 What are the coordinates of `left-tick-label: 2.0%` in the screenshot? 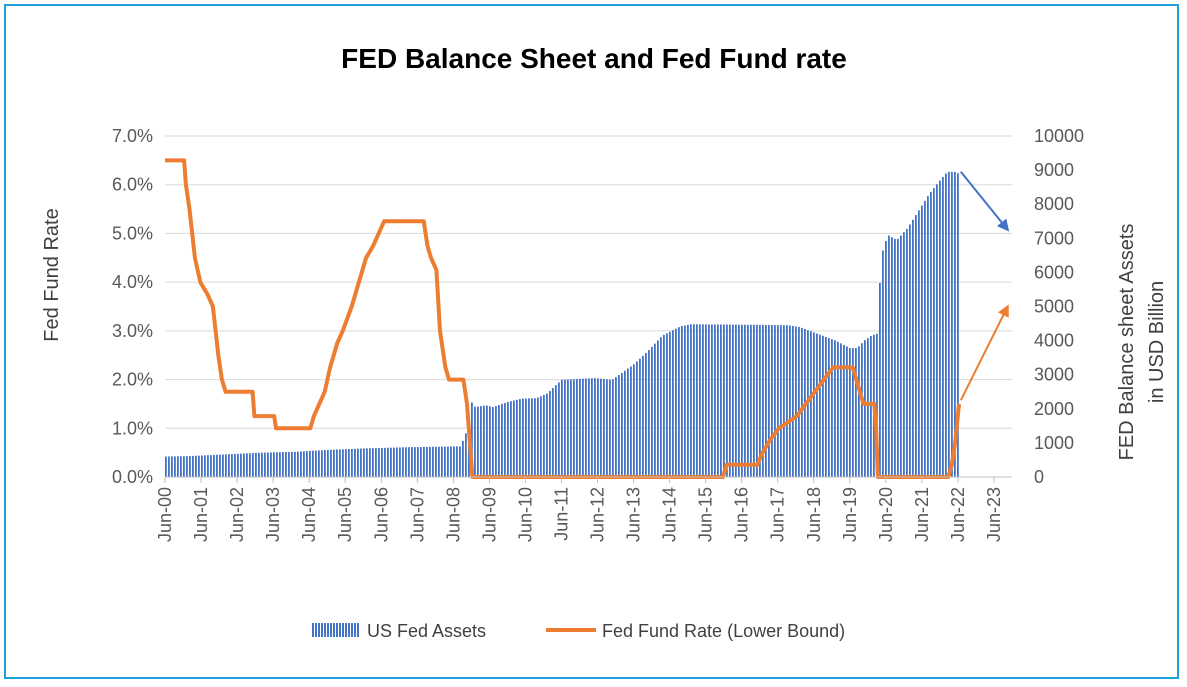 It's located at (132, 380).